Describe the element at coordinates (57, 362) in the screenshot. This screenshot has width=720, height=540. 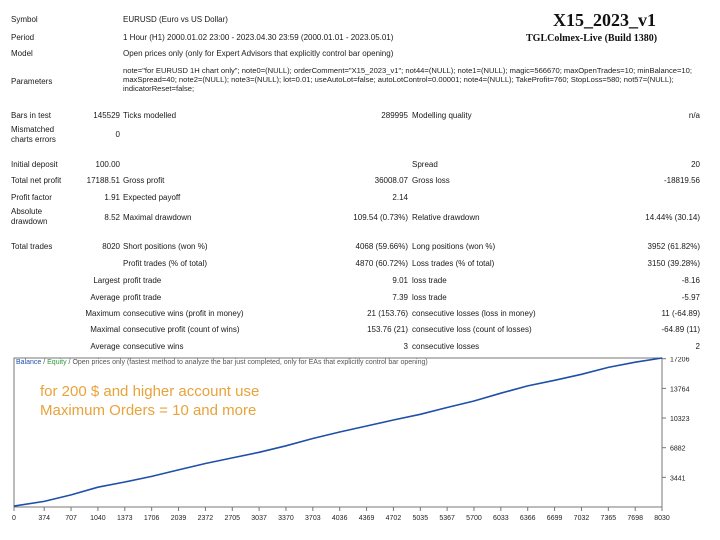
I see `legend-equity: Equity` at that location.